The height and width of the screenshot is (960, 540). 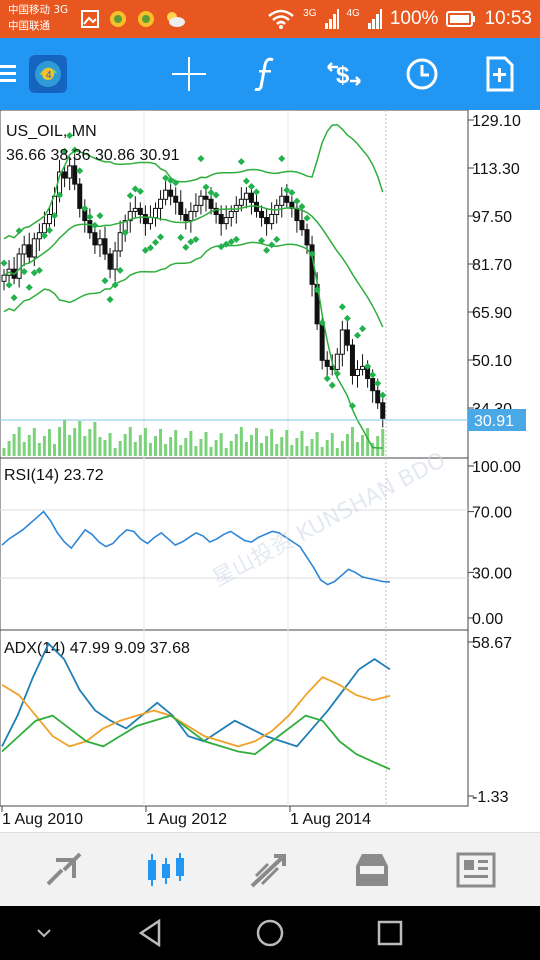 What do you see at coordinates (13, 74) in the screenshot?
I see `menu-icon` at bounding box center [13, 74].